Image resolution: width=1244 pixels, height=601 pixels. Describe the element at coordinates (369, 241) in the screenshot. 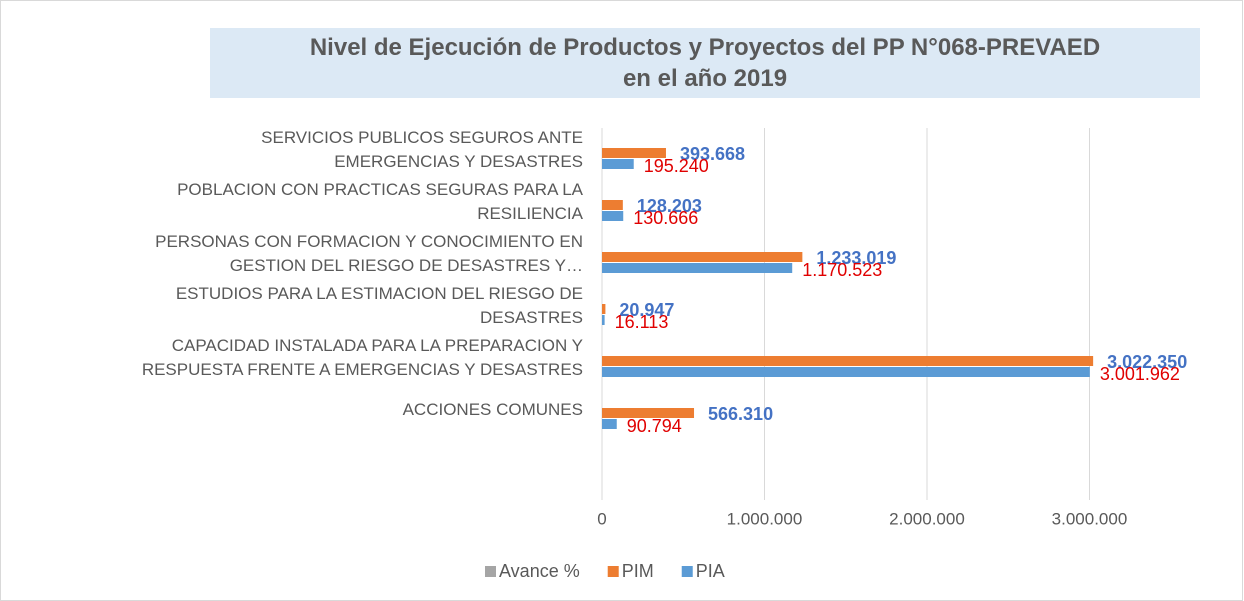

I see `category-label-line: PERSONAS CON FORMACION Y CONOCIMIENTO EN` at that location.